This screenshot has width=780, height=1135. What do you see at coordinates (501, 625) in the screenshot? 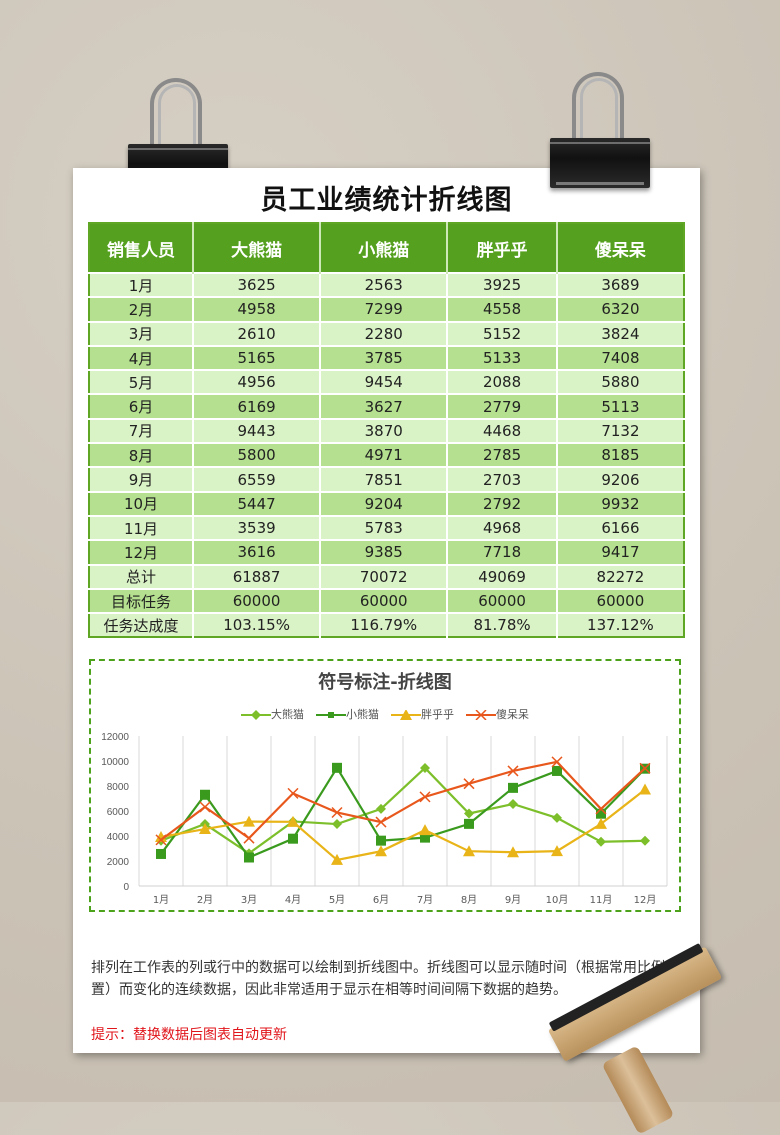
I see `table-cell: 81.78%` at bounding box center [501, 625].